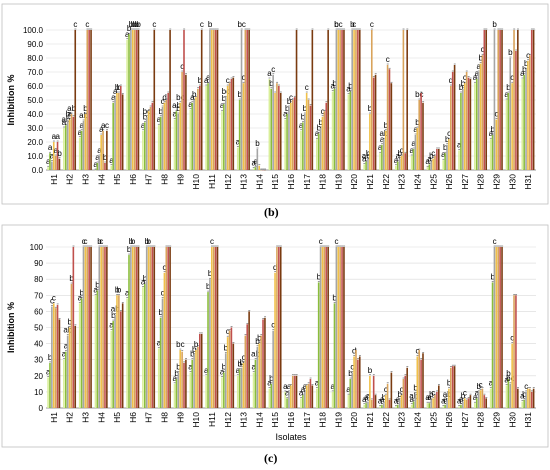 The width and height of the screenshot is (550, 470). Describe the element at coordinates (35, 128) in the screenshot. I see `panel-b-y-tick-label: 30.0` at that location.